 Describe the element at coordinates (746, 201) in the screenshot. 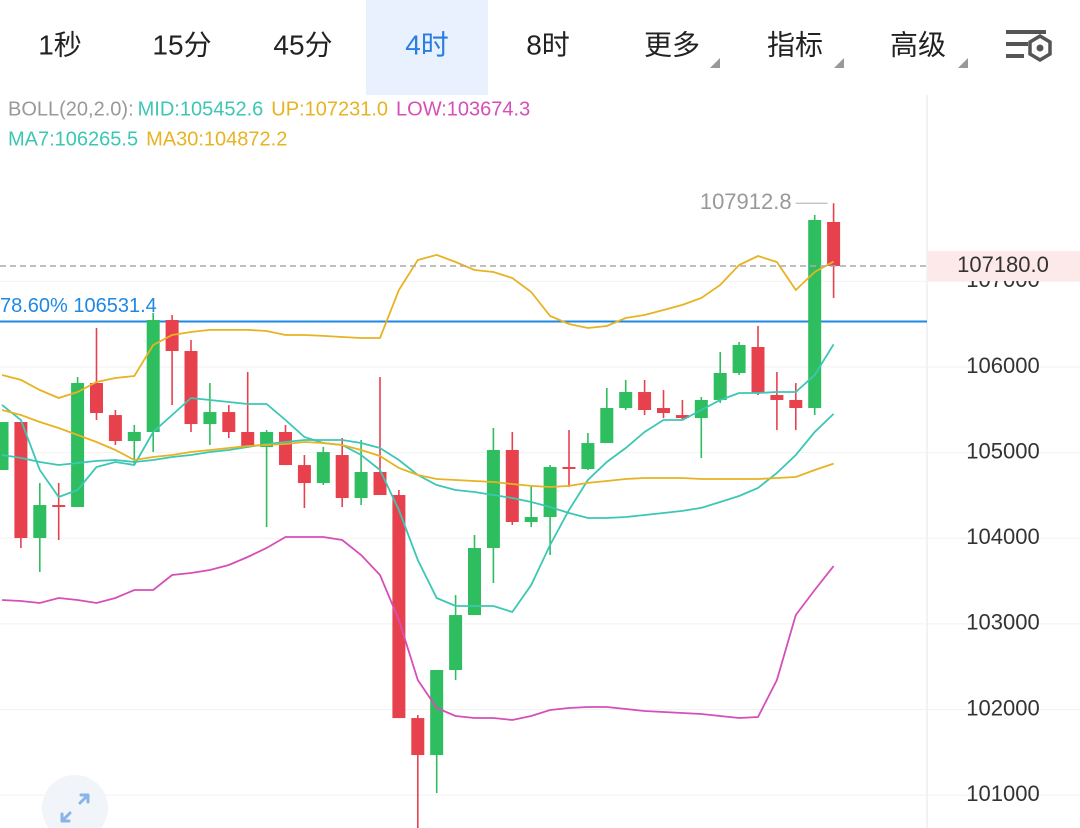

I see `high-marker-label: 107912.8` at that location.